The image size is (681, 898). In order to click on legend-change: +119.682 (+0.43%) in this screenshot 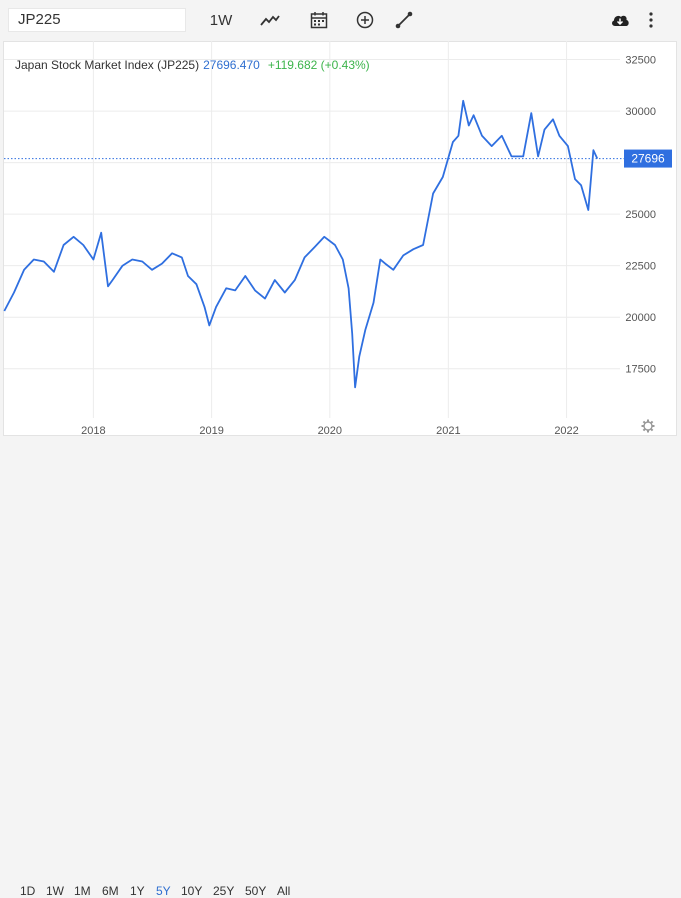, I will do `click(319, 65)`.